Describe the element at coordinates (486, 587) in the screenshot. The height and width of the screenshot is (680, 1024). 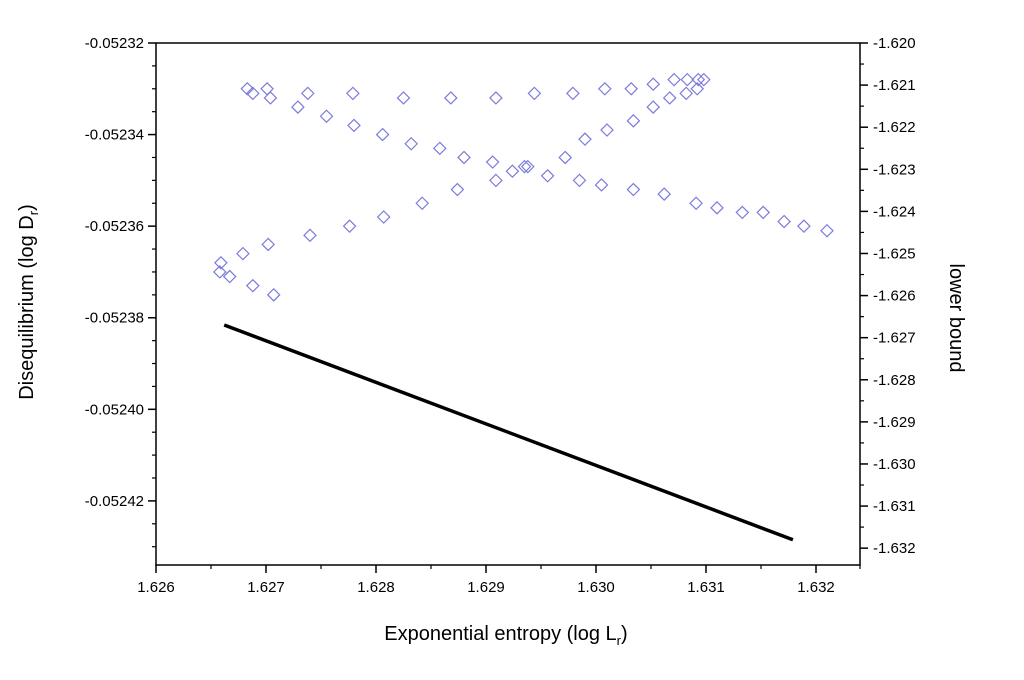
I see `x-tick-label: 1.629` at that location.